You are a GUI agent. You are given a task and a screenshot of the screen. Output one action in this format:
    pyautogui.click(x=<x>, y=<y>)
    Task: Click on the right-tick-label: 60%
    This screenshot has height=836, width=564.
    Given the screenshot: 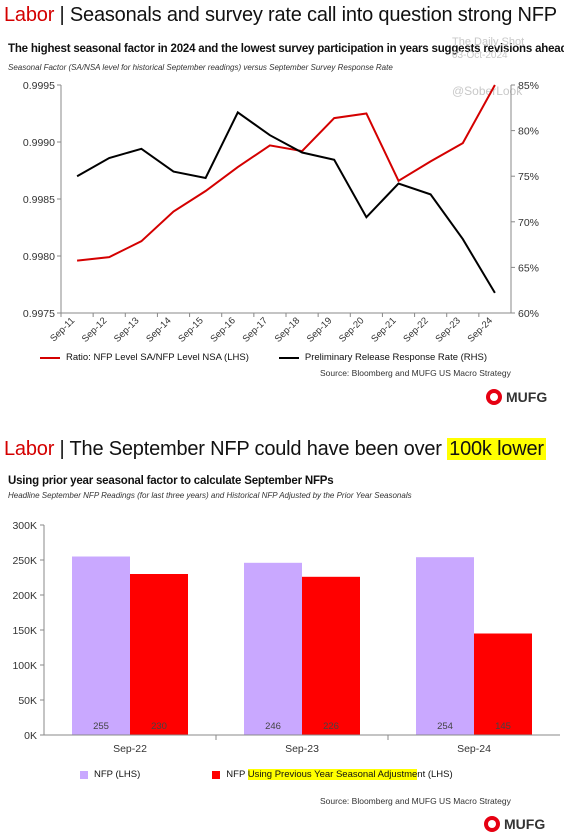 What is the action you would take?
    pyautogui.click(x=528, y=314)
    